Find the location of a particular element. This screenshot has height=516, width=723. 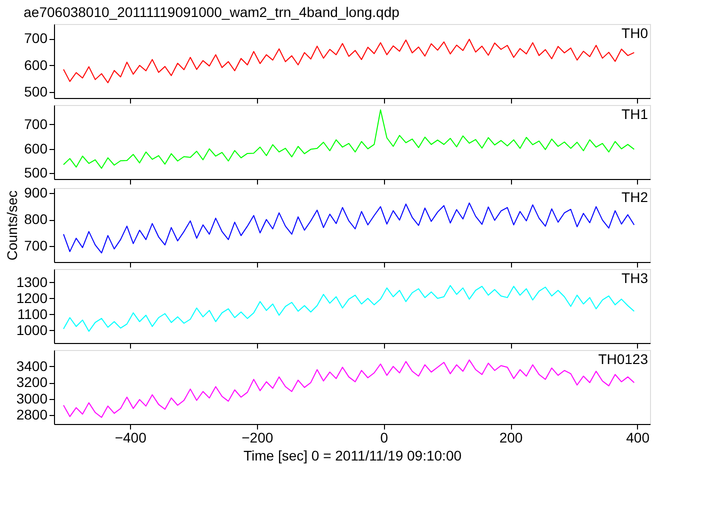

series-label: TH0 is located at coordinates (635, 33).